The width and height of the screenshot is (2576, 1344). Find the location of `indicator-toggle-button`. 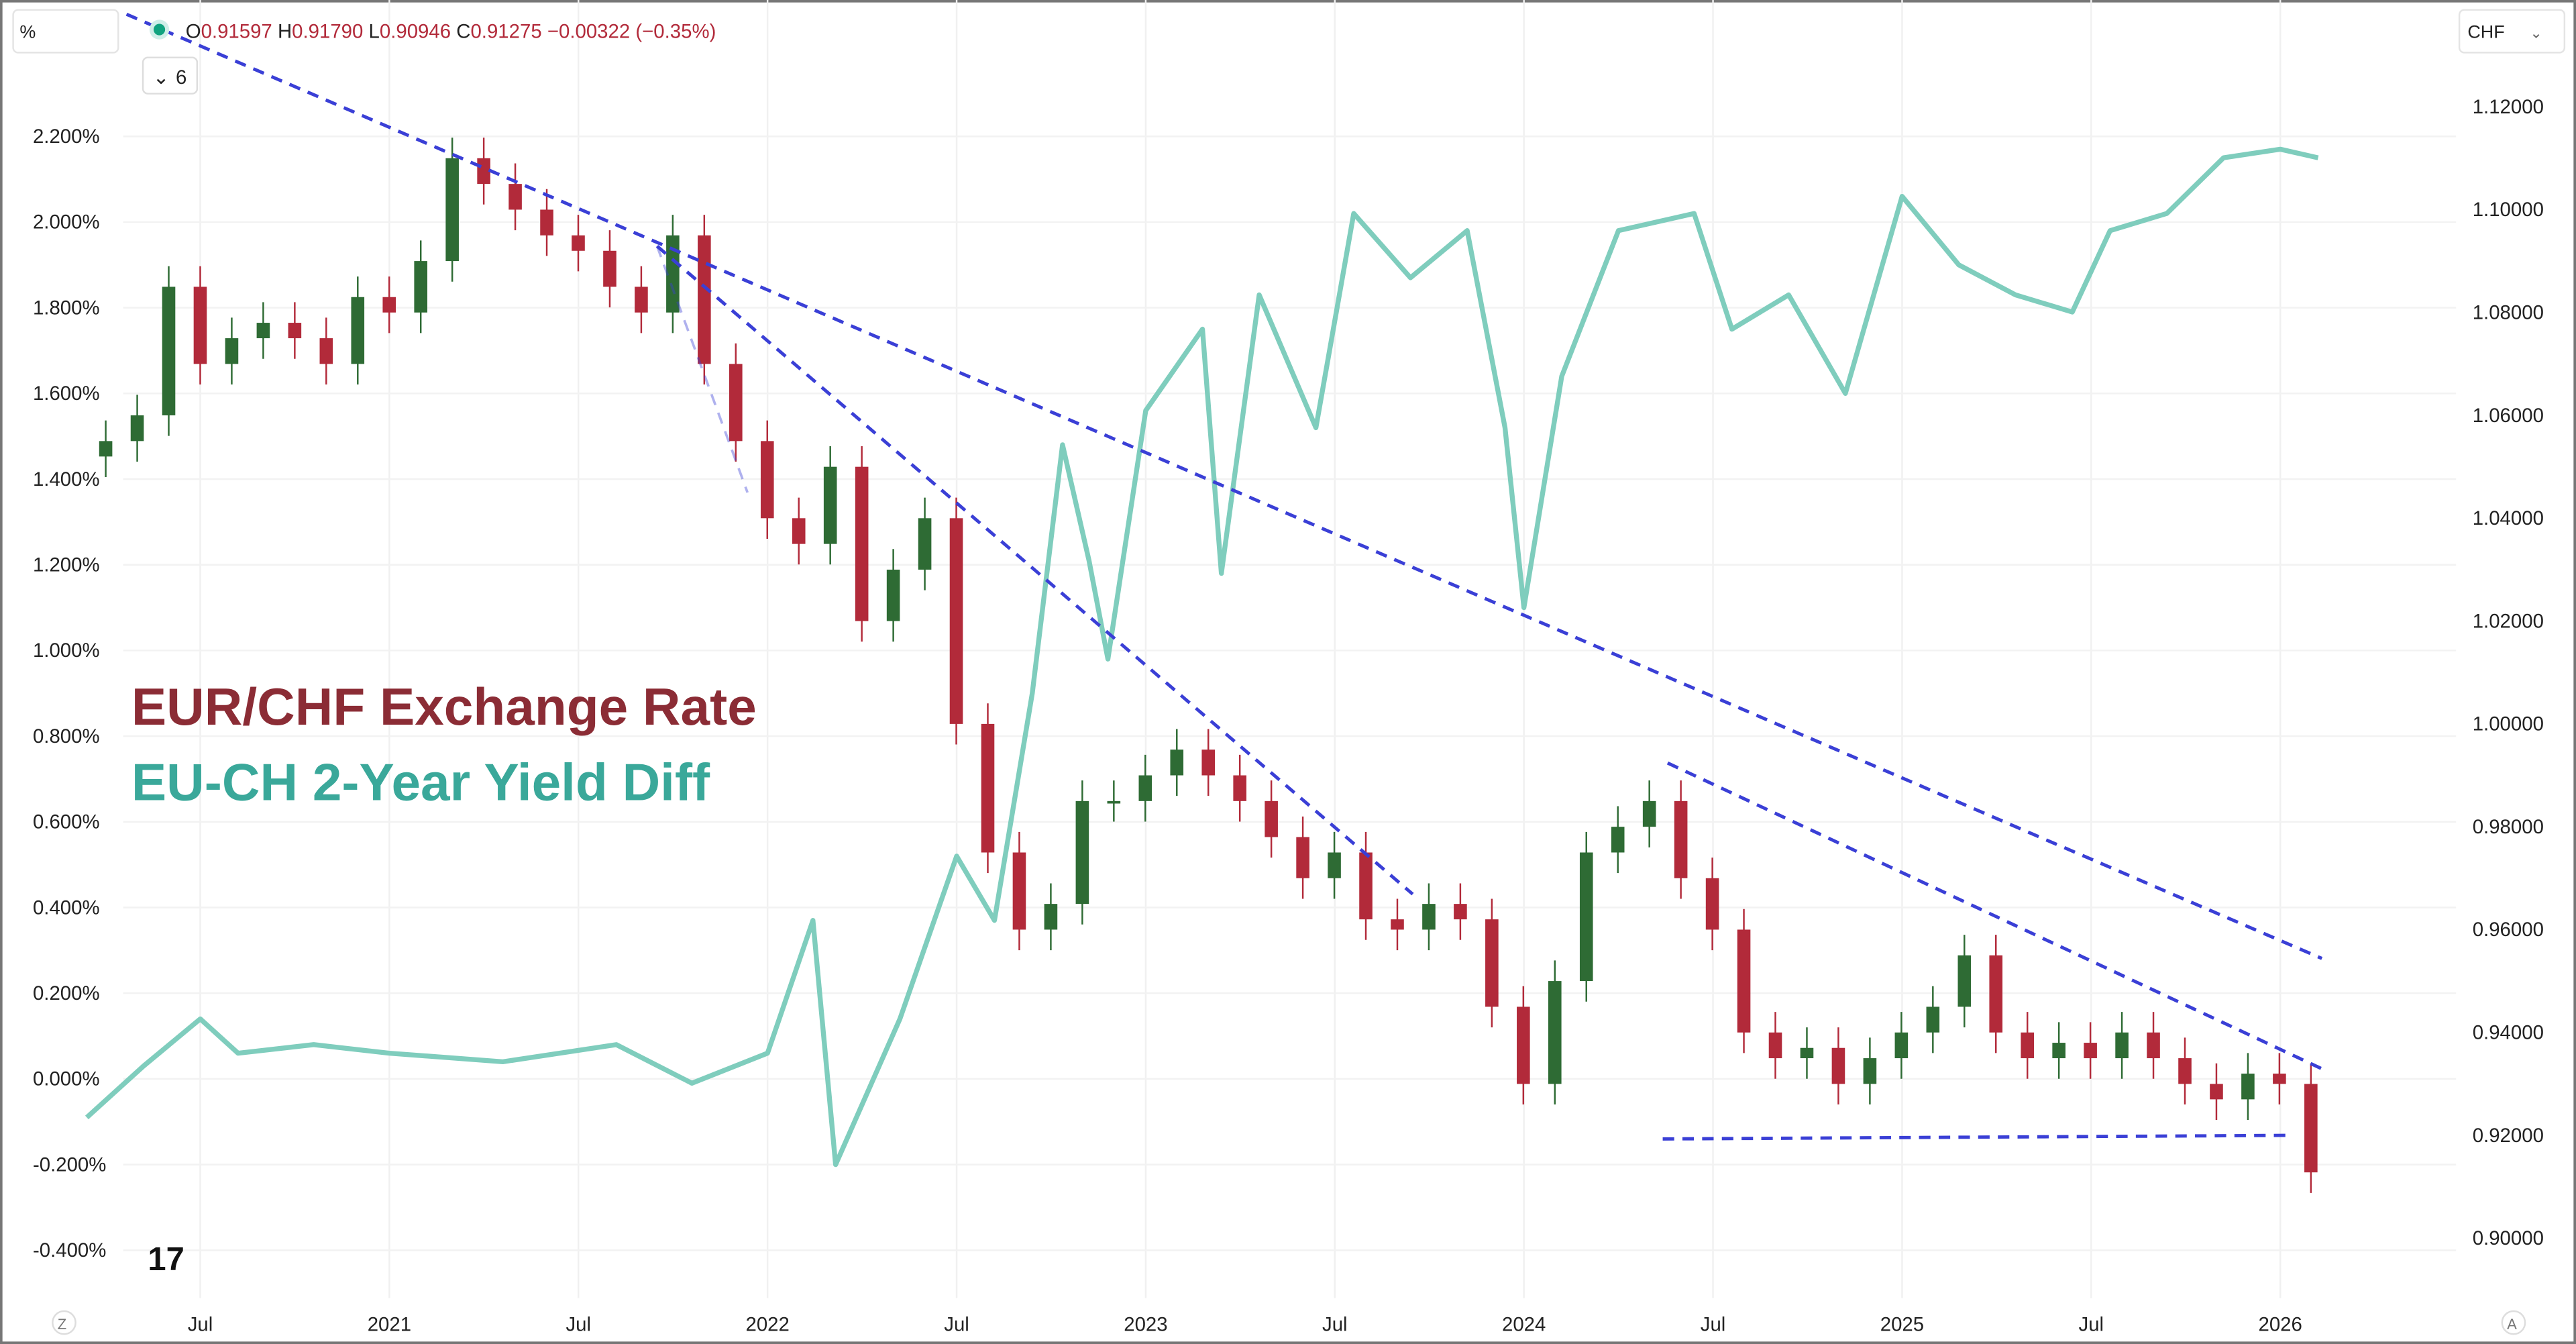

indicator-toggle-button is located at coordinates (170, 75).